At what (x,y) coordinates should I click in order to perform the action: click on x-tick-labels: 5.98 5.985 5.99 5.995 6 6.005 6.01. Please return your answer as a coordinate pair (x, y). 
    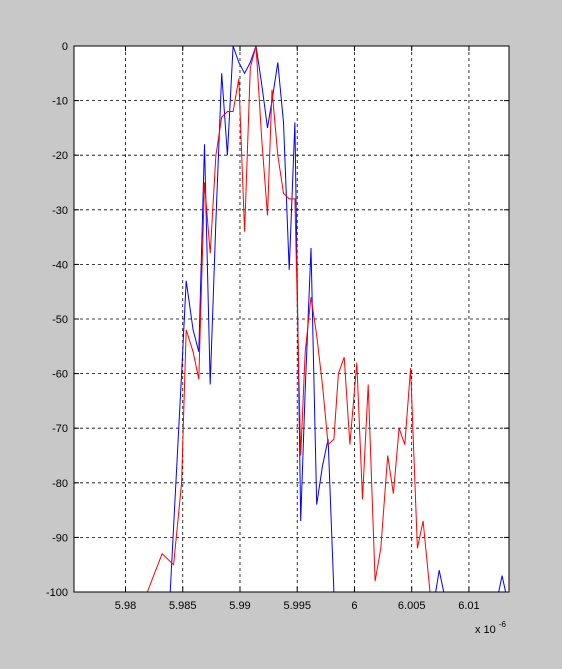
    Looking at the image, I should click on (297, 606).